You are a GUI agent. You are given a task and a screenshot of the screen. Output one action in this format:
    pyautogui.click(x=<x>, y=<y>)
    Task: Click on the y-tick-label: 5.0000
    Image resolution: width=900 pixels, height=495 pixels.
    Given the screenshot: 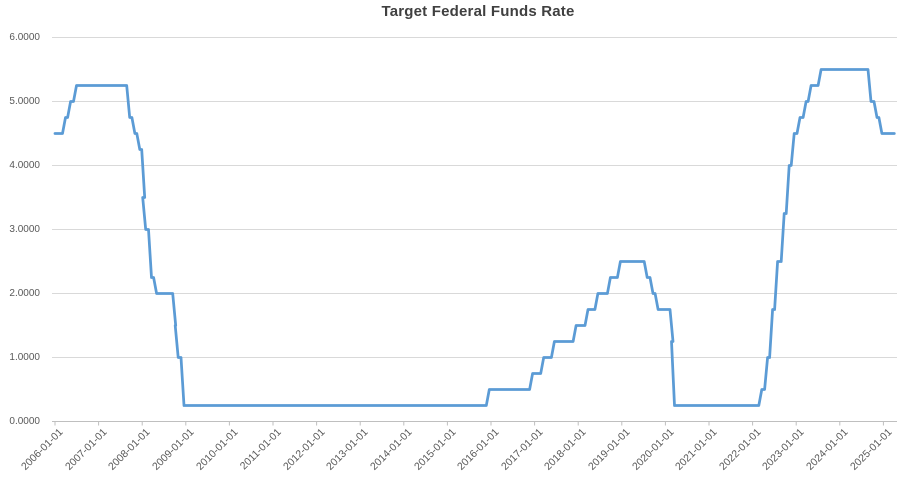 What is the action you would take?
    pyautogui.click(x=24, y=101)
    